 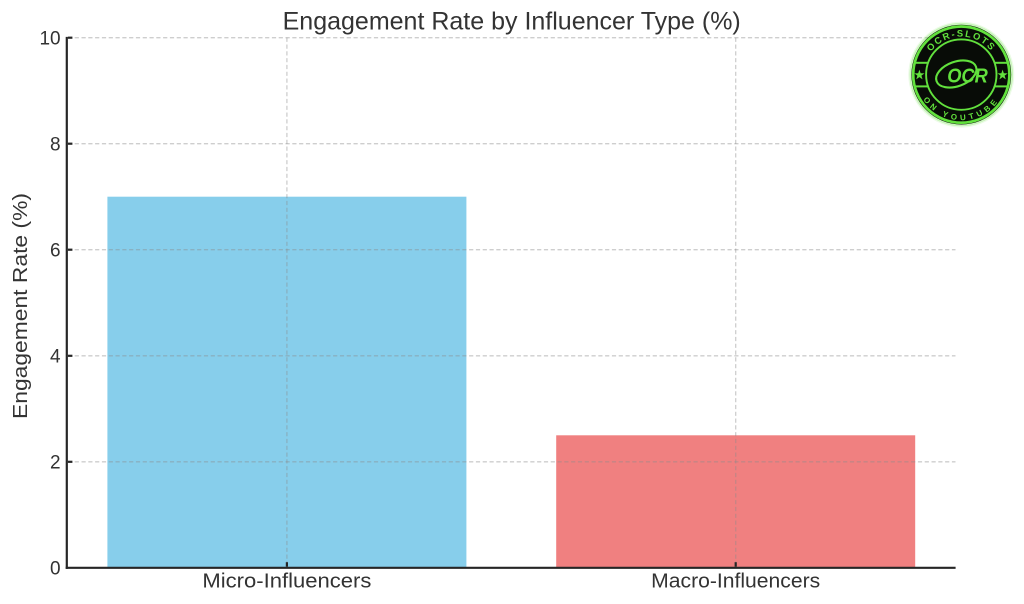 What do you see at coordinates (55, 145) in the screenshot?
I see `svg-text: 8` at bounding box center [55, 145].